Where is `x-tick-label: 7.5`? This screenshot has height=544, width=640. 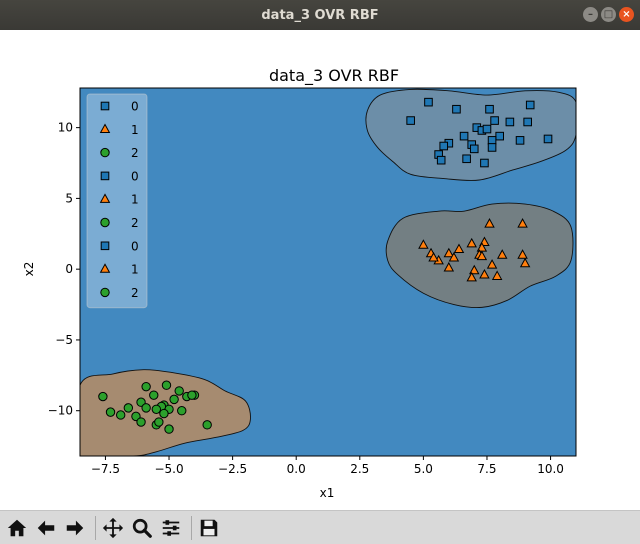
x-tick-label: 7.5 is located at coordinates (486, 469).